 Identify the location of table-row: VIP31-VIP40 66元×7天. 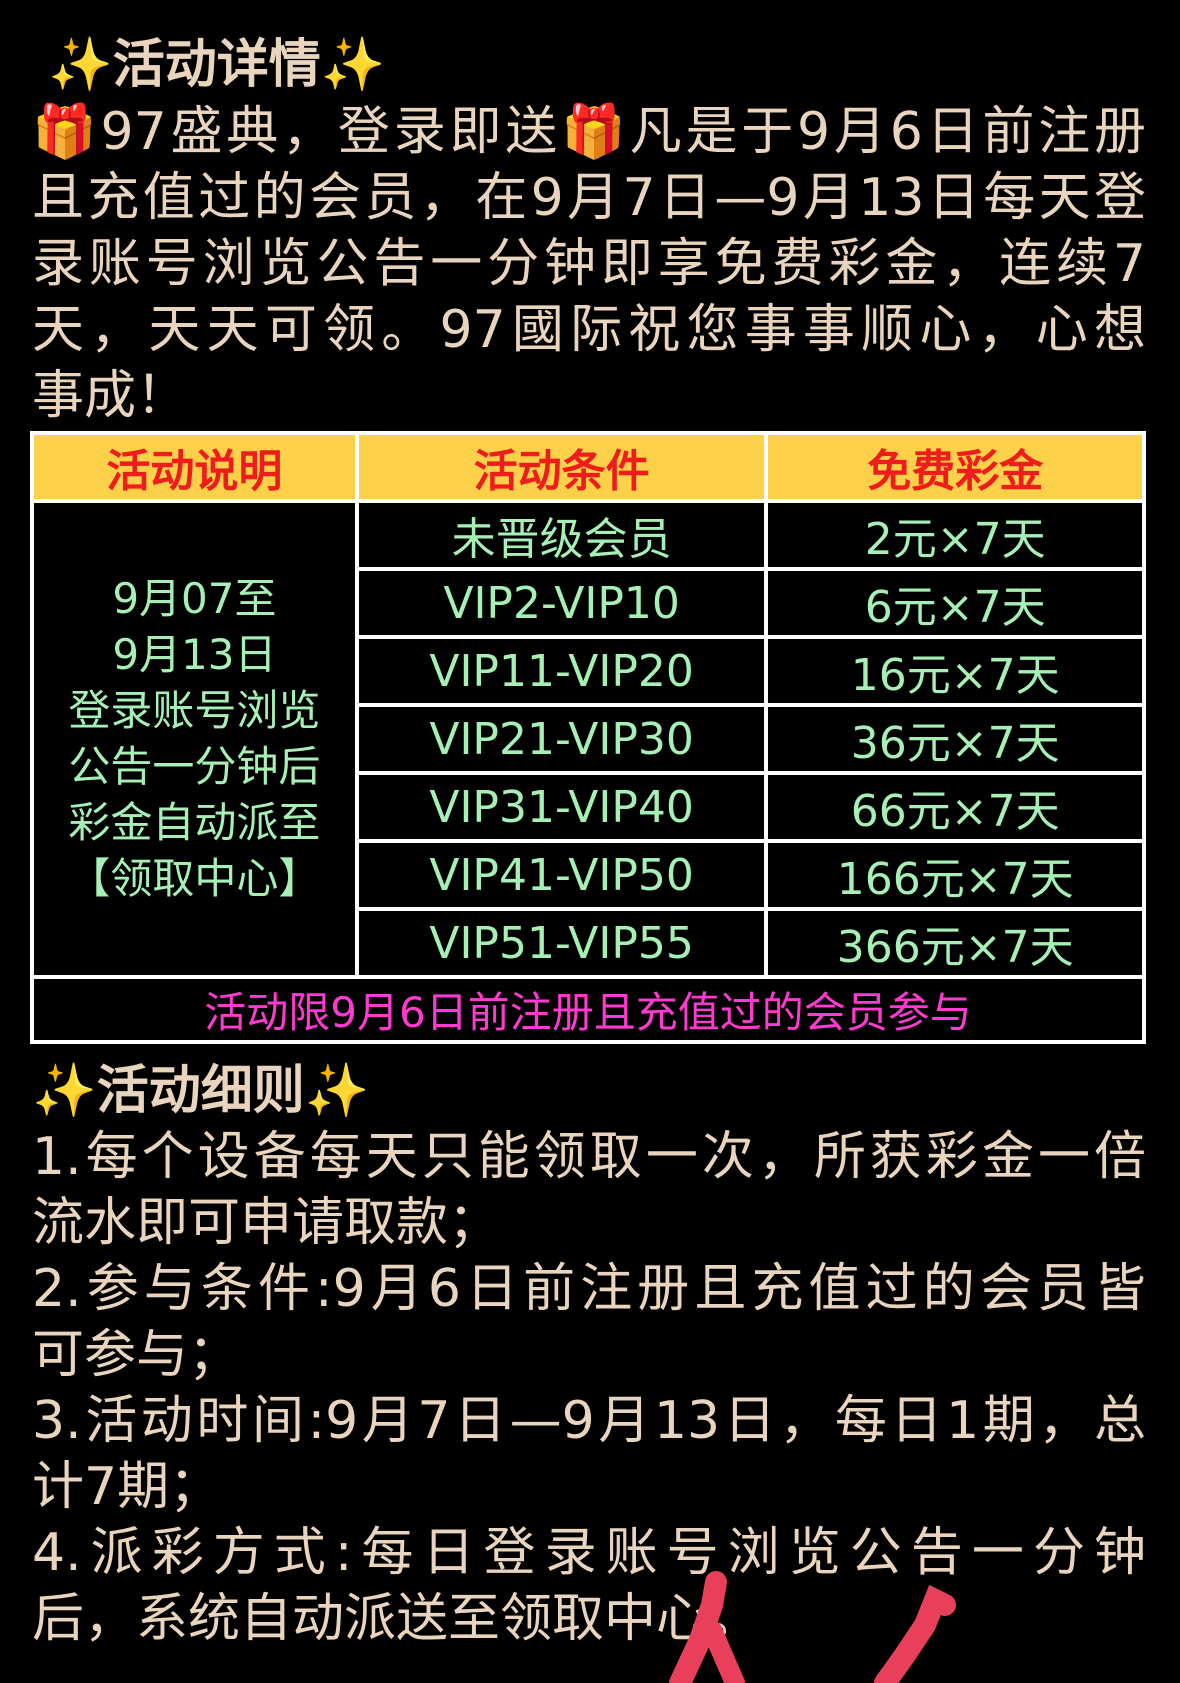
(589, 807).